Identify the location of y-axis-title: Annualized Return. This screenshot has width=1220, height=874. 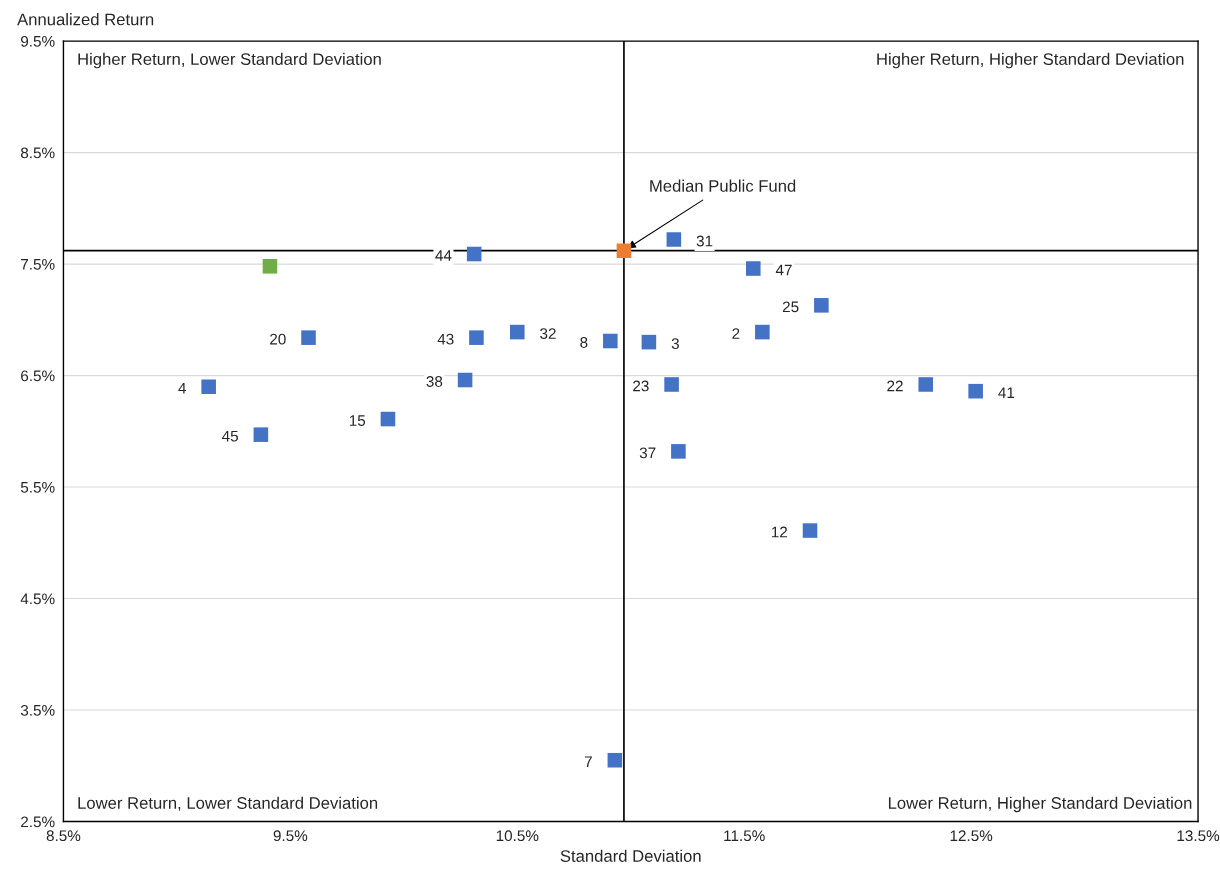
(85, 19).